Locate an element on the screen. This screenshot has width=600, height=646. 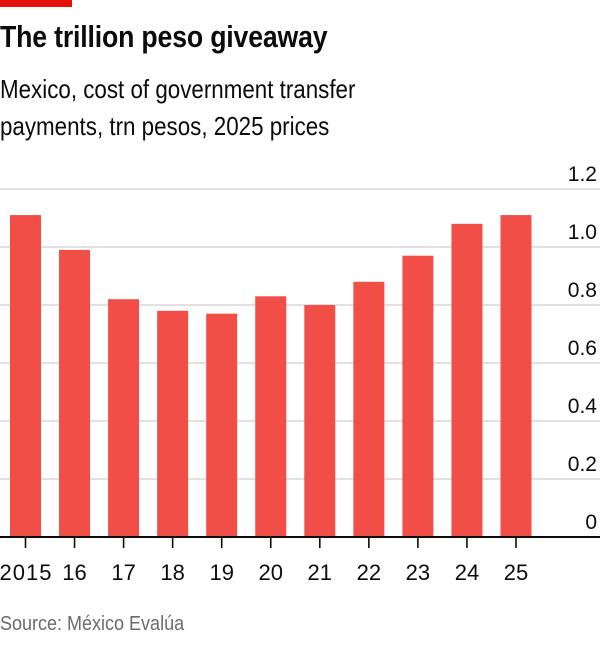
y-tick-label: 0.8 is located at coordinates (582, 290).